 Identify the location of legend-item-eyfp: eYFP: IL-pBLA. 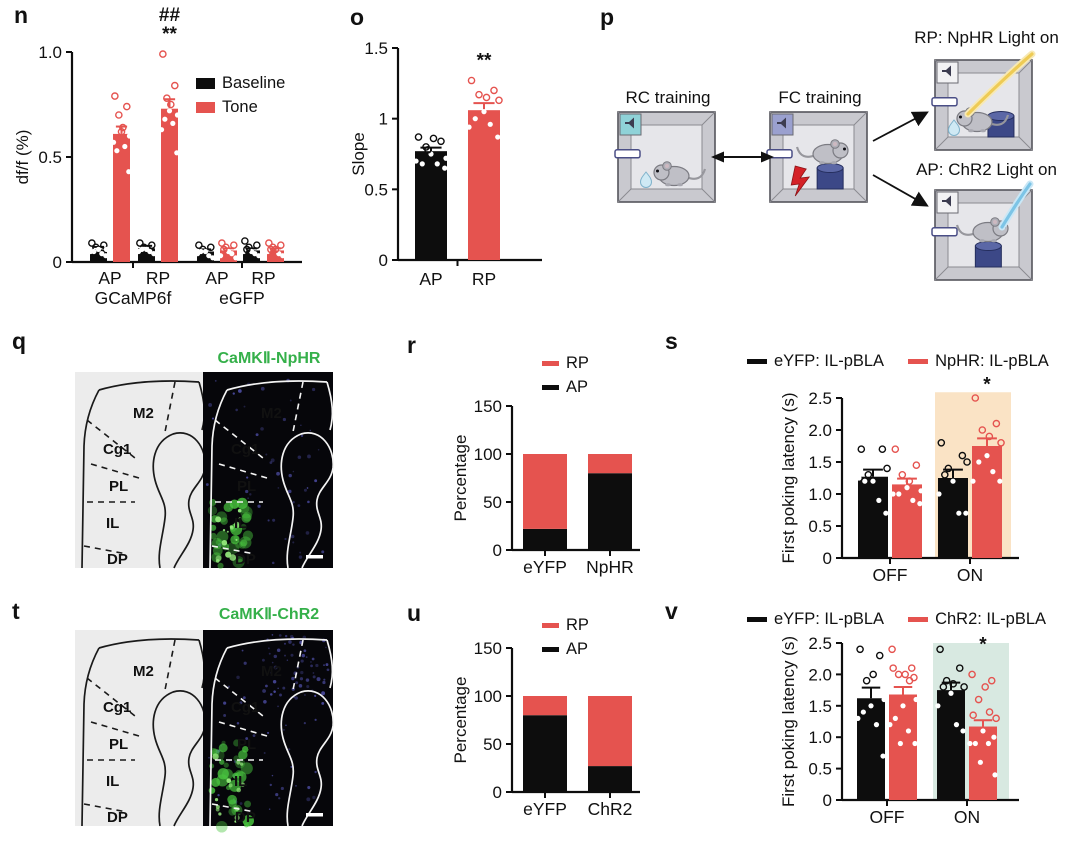
(815, 619).